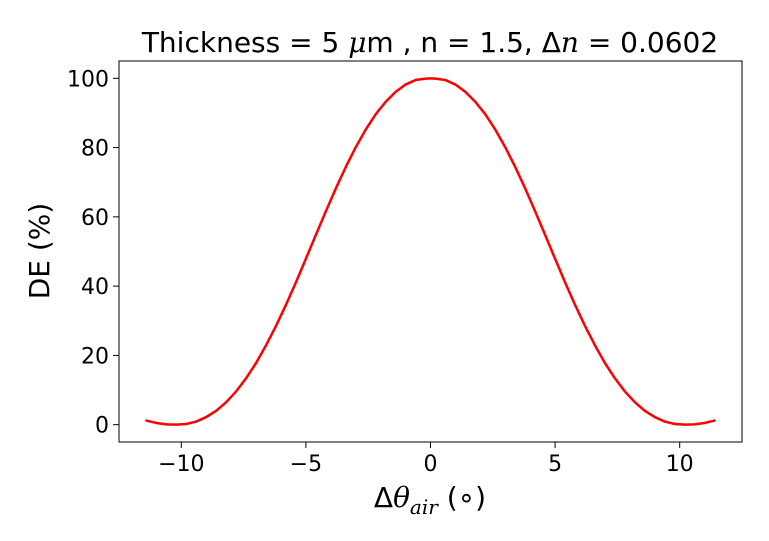  What do you see at coordinates (430, 500) in the screenshot?
I see `x-axis-label: Δθair (∘)` at bounding box center [430, 500].